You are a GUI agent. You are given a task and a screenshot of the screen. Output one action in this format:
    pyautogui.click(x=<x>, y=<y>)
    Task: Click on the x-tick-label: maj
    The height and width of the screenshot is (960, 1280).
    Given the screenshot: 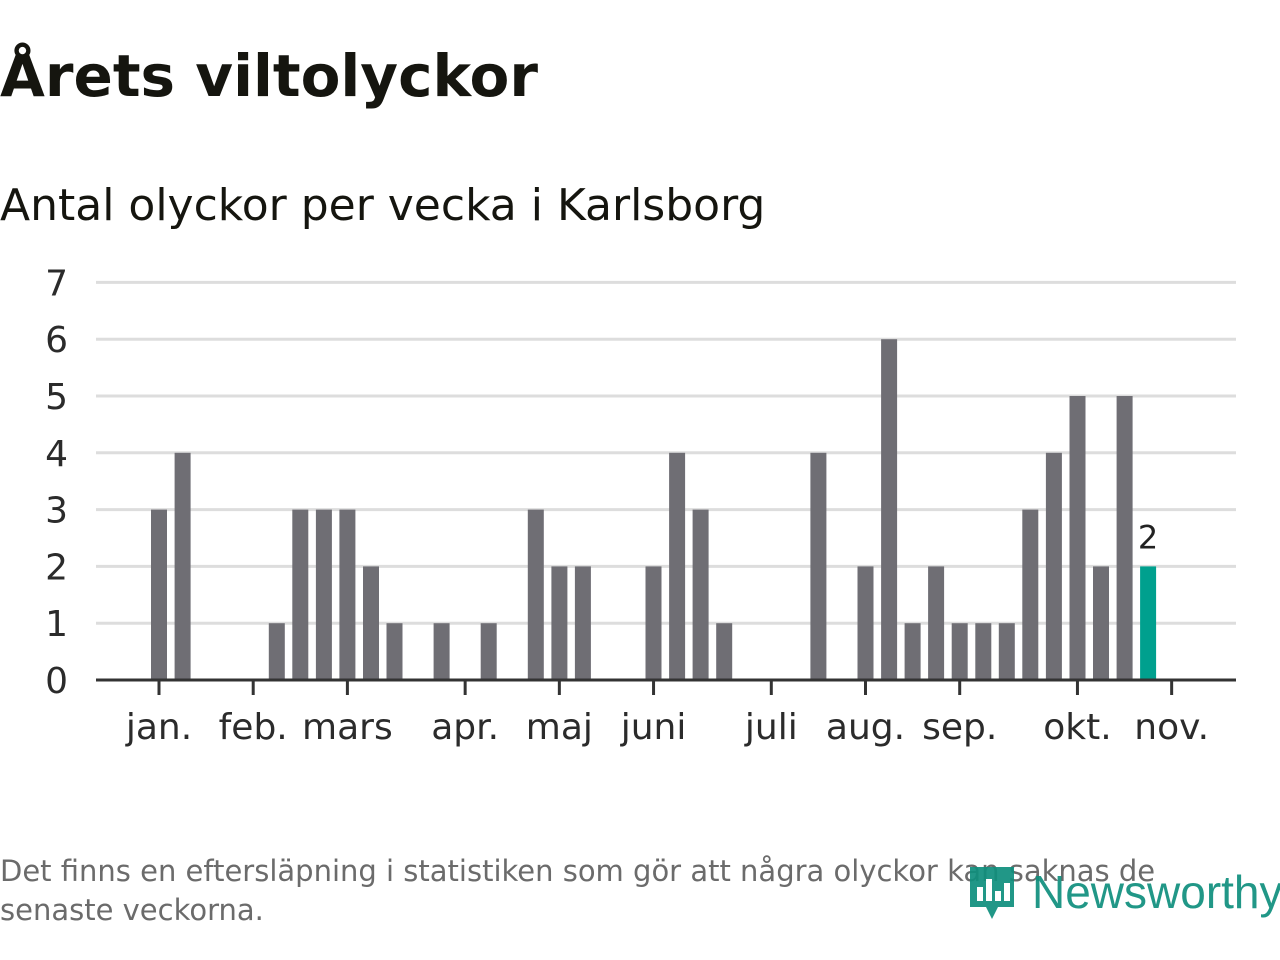 What is the action you would take?
    pyautogui.click(x=559, y=727)
    